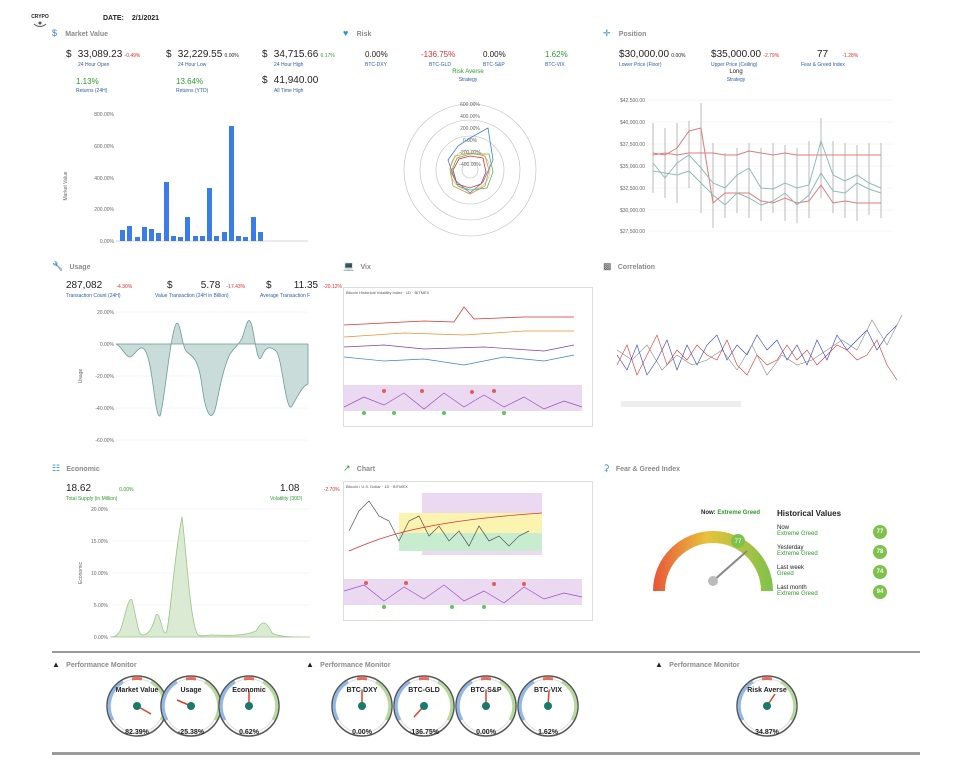 This screenshot has width=963, height=773. What do you see at coordinates (470, 141) in the screenshot?
I see `radar-tick: 0.00%` at bounding box center [470, 141].